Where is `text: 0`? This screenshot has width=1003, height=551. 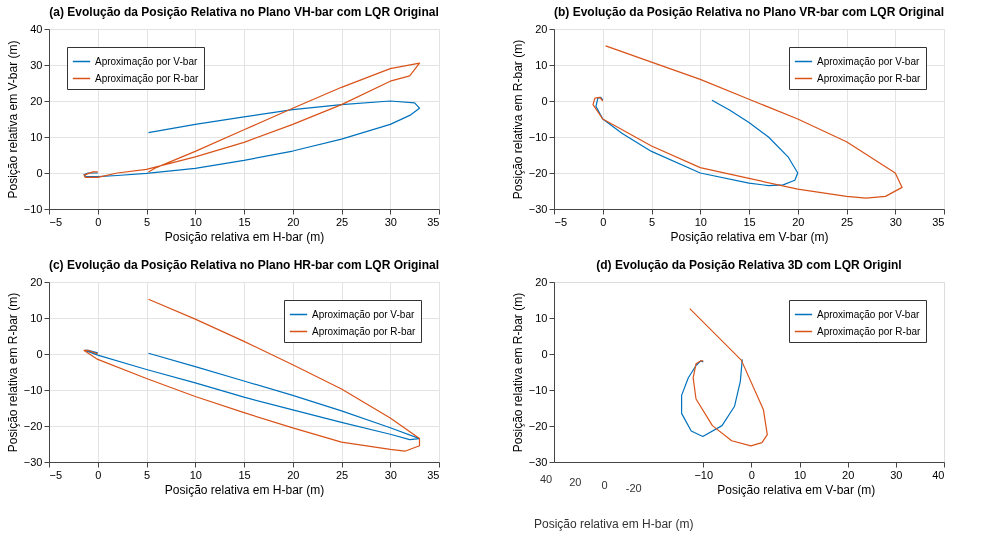
text: 0 is located at coordinates (604, 485).